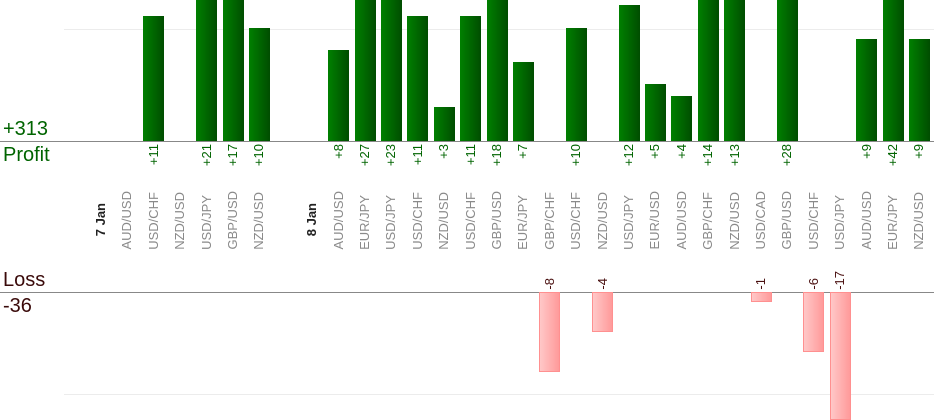 The width and height of the screenshot is (934, 420). Describe the element at coordinates (232, 155) in the screenshot. I see `profit-value-label: +17` at that location.